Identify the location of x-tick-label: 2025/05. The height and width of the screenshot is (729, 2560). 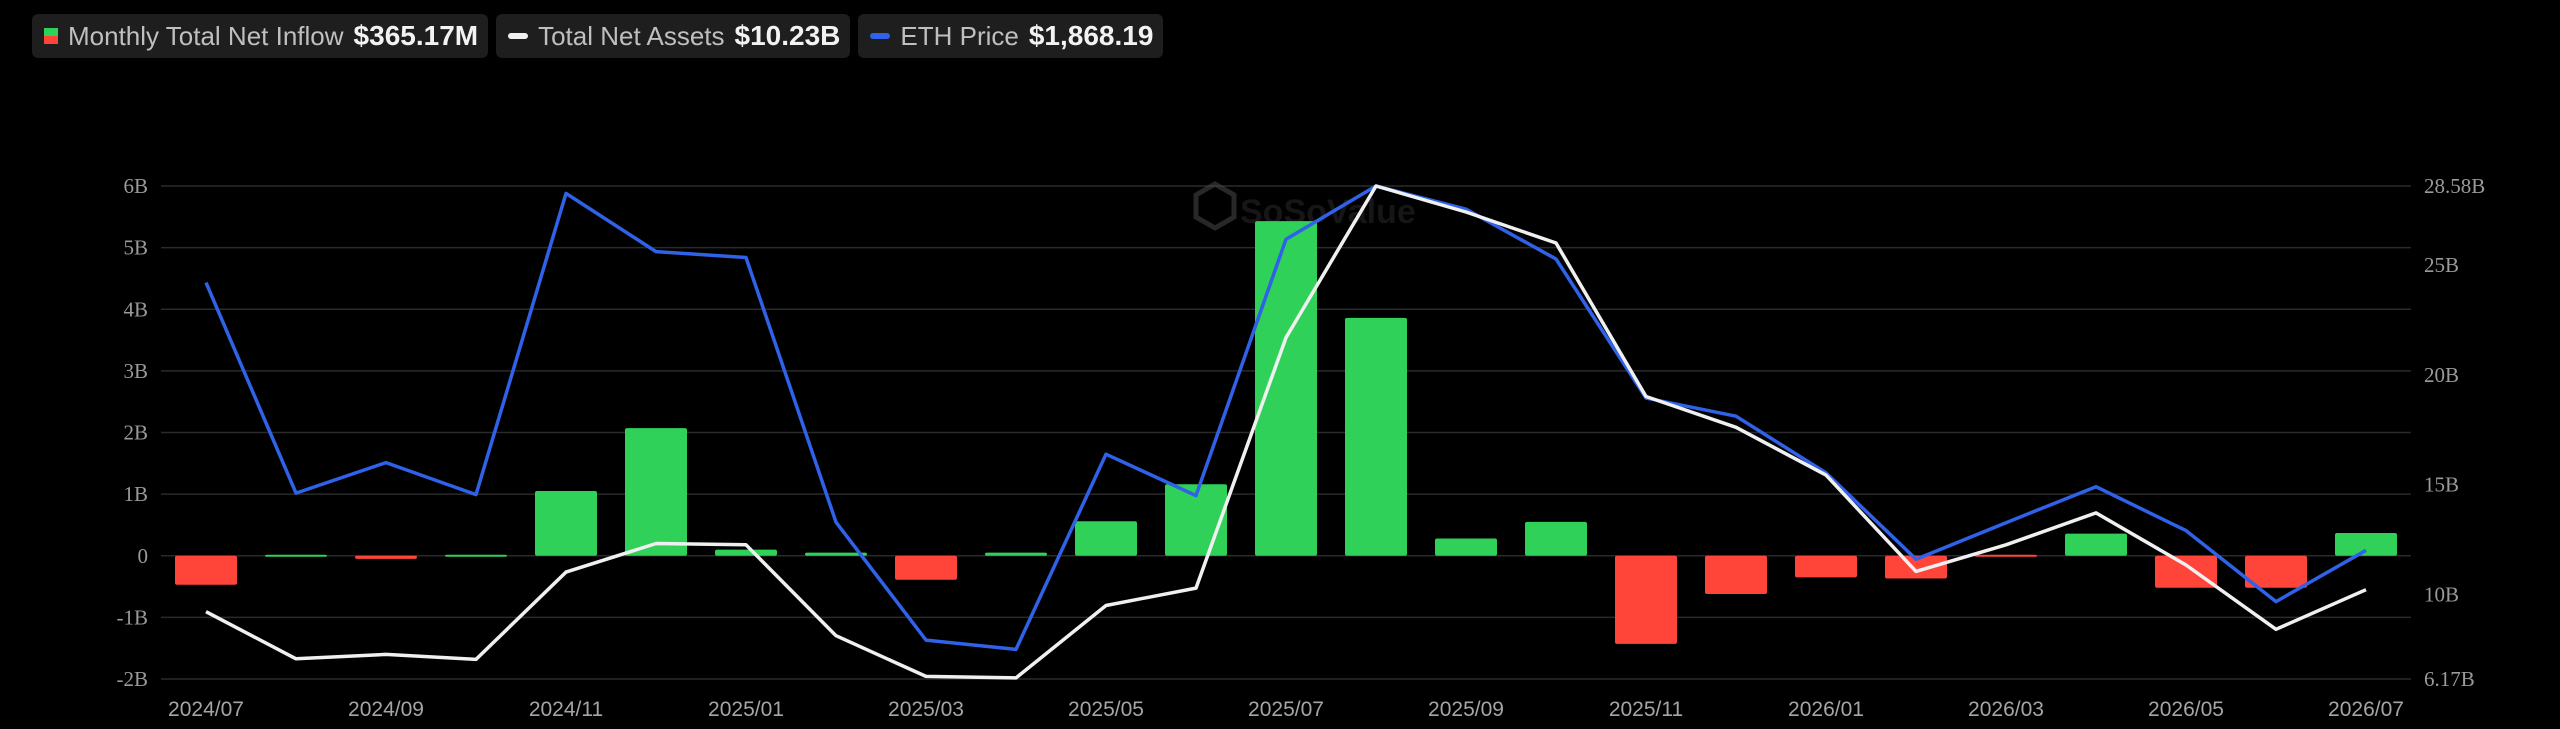
(1106, 709).